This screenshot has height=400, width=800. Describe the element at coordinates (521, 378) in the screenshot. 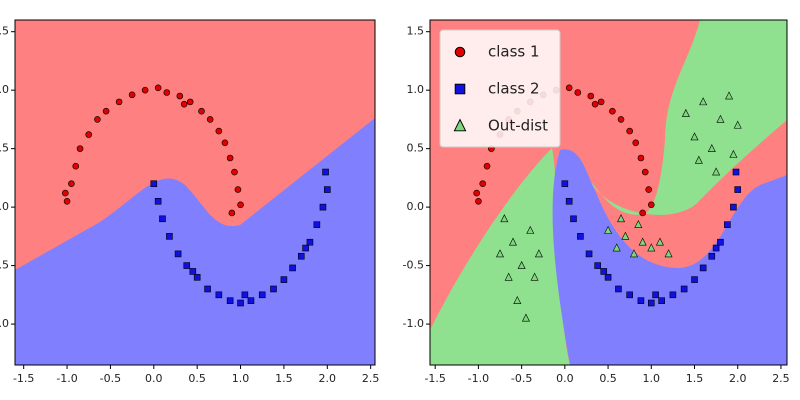

I see `x-tick-label: -0.5` at that location.